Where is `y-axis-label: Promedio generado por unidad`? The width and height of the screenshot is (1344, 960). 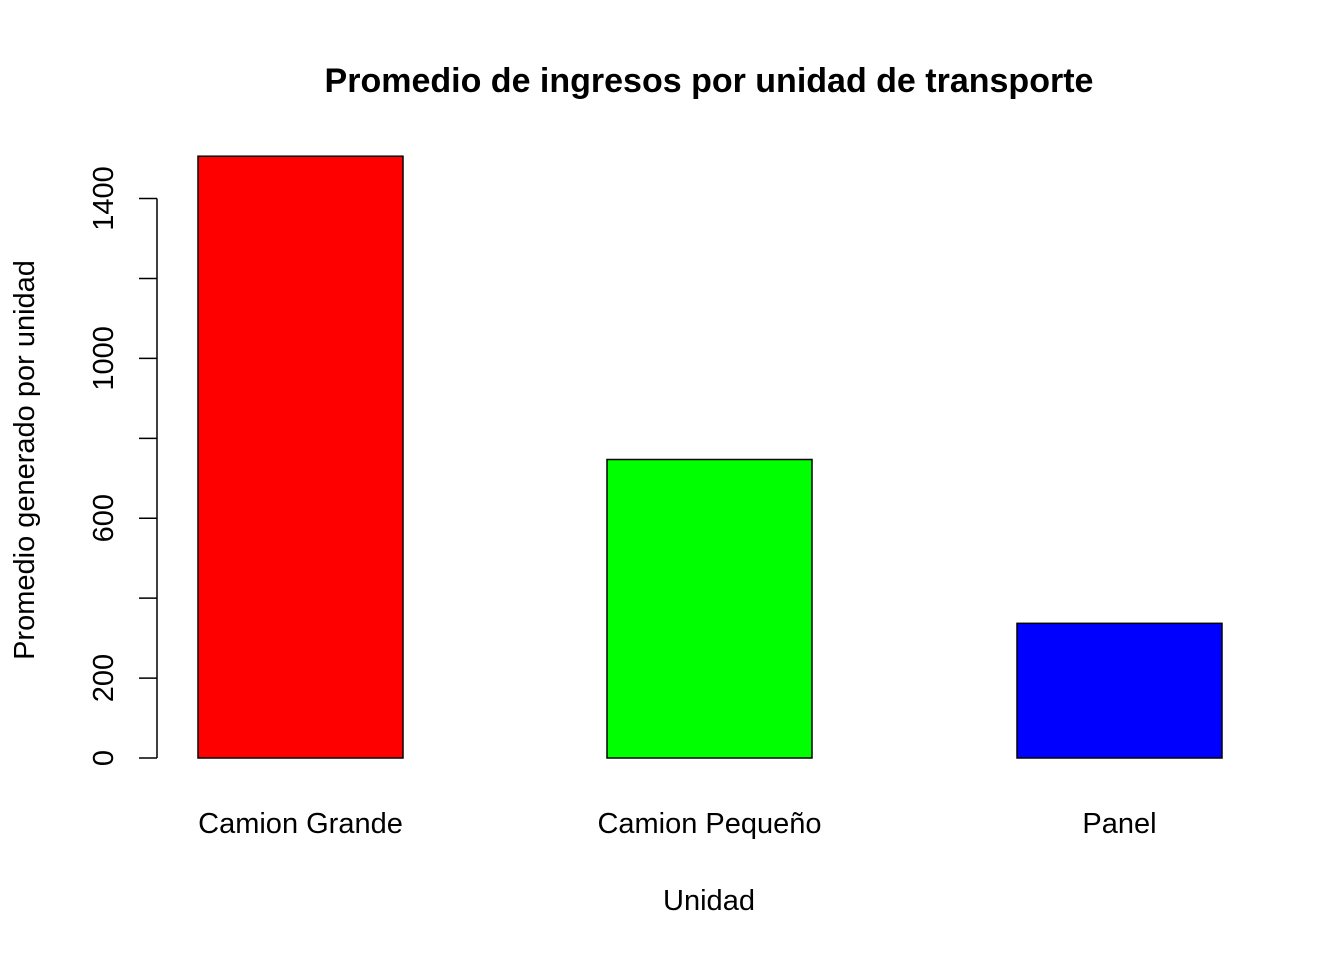
y-axis-label: Promedio generado por unidad is located at coordinates (25, 460).